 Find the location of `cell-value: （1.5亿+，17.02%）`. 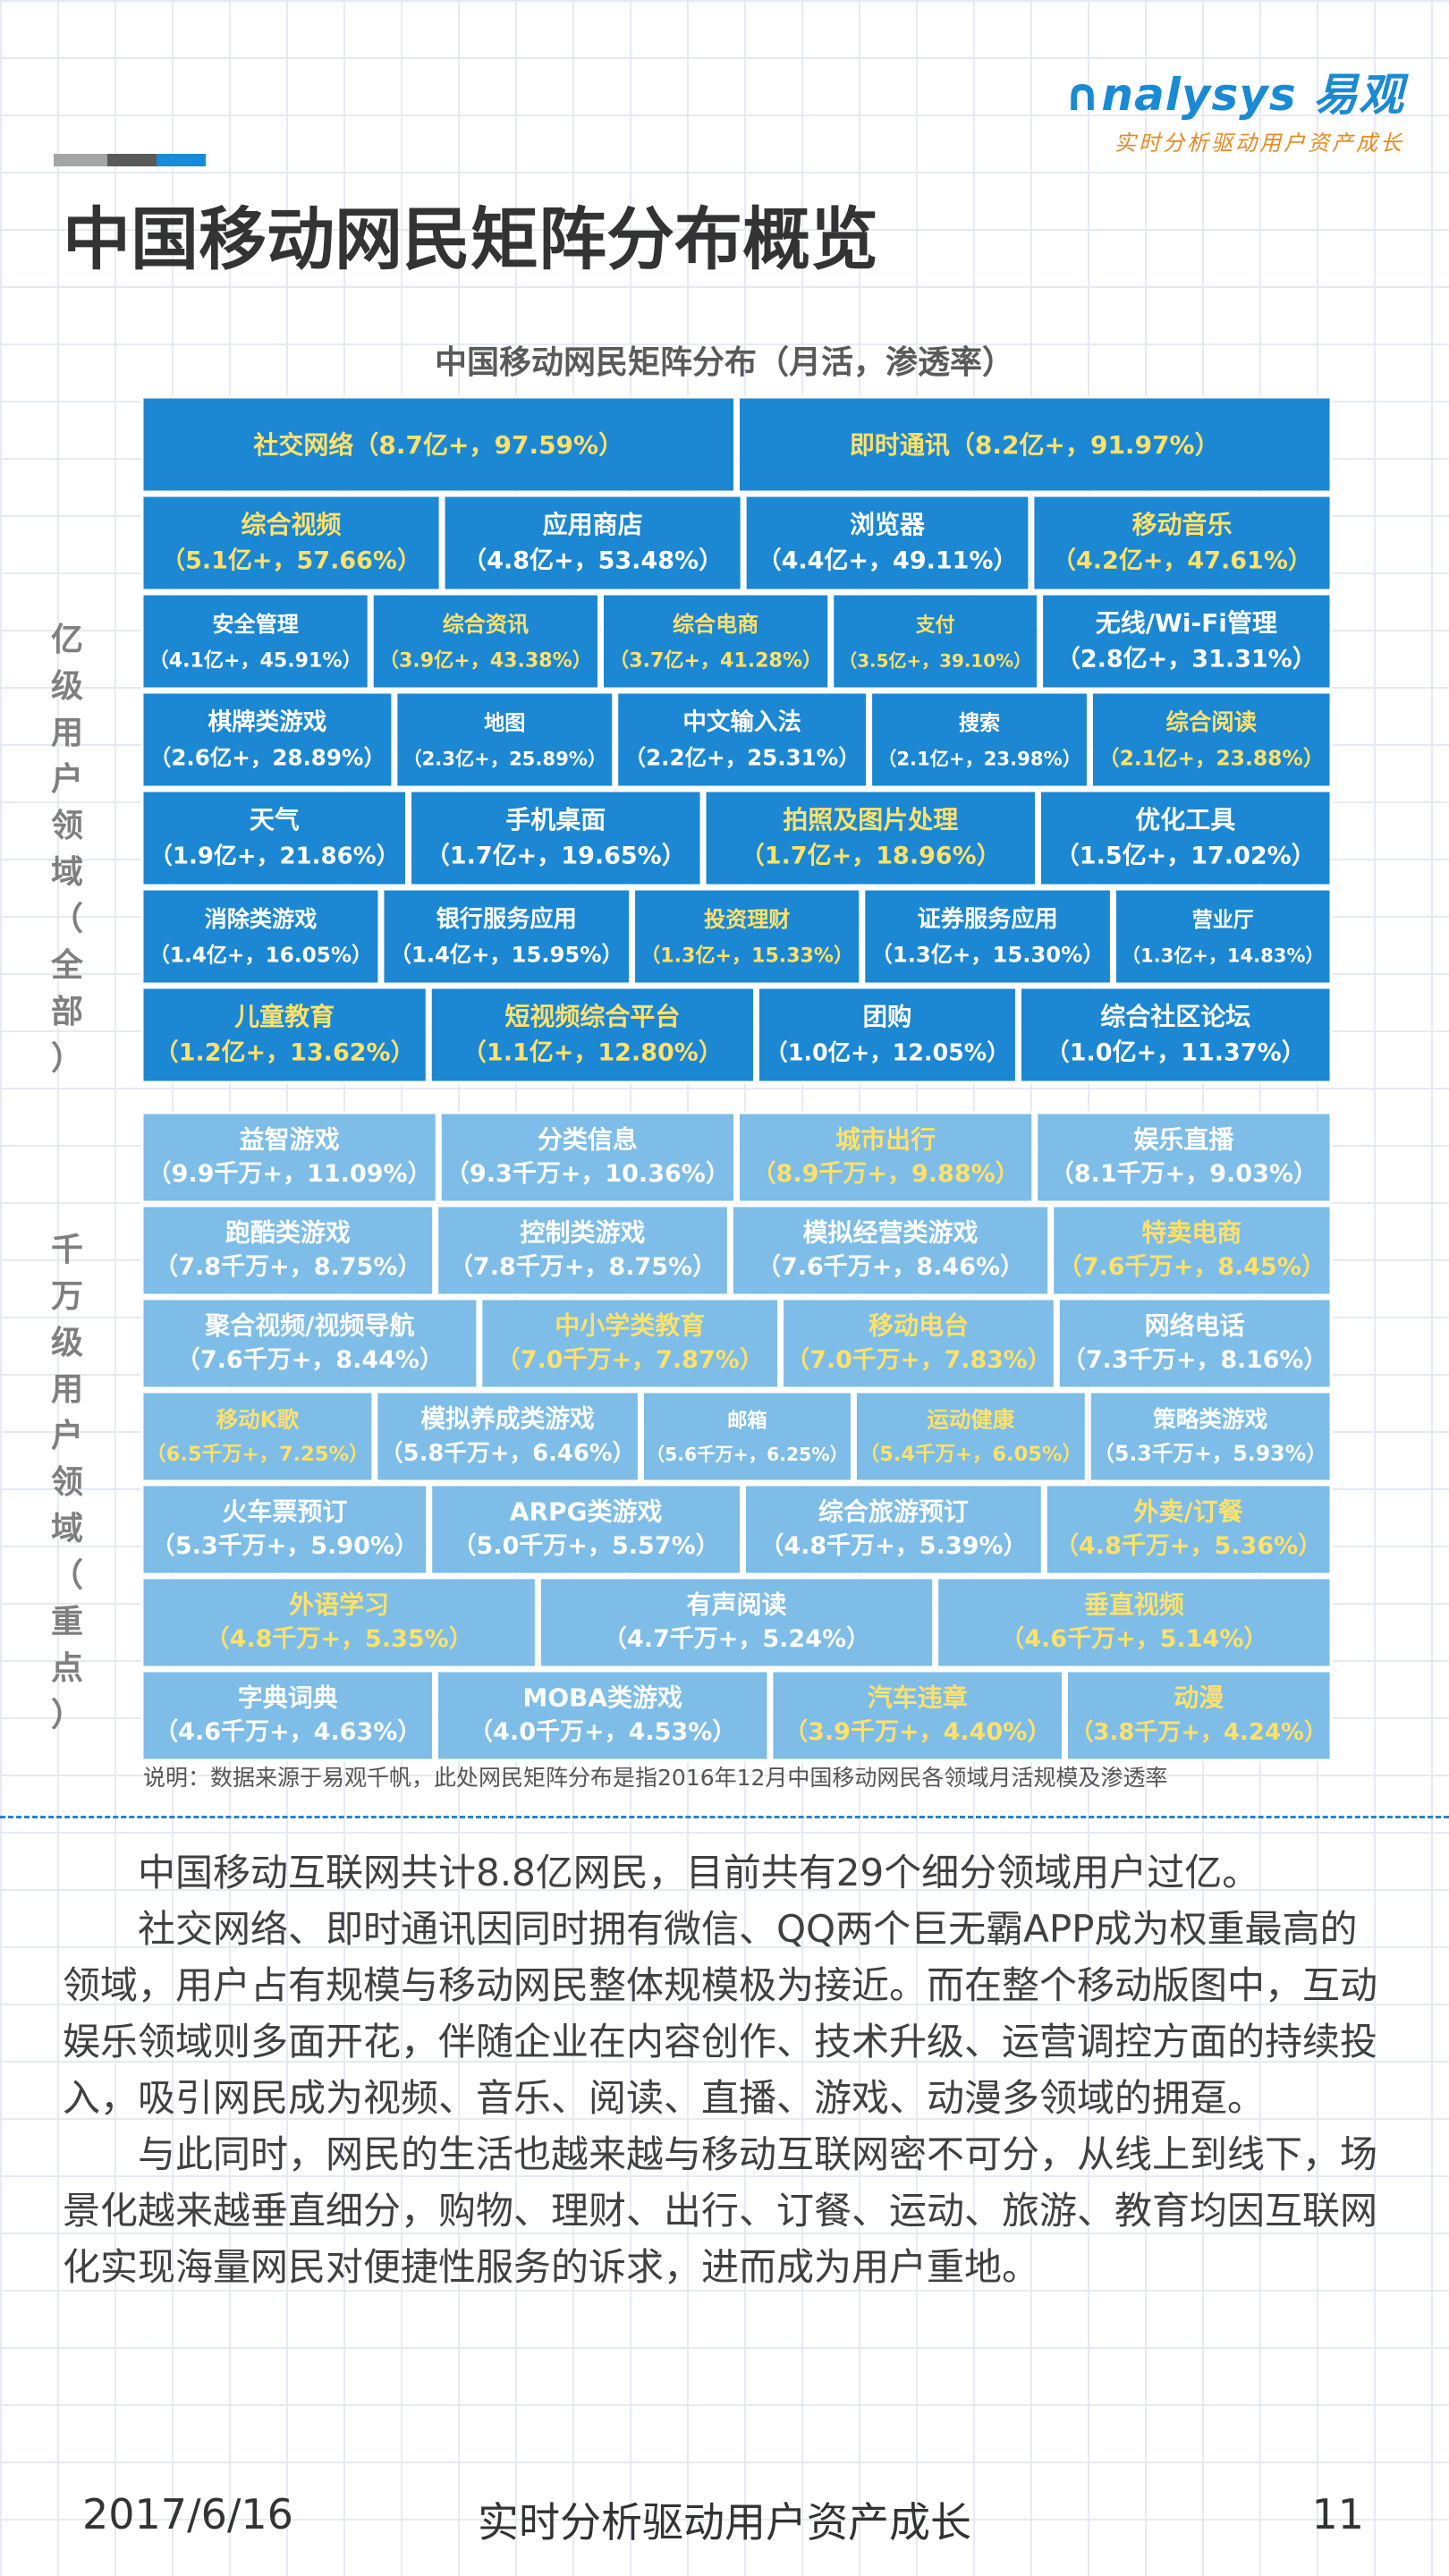

cell-value: （1.5亿+，17.02%） is located at coordinates (1185, 856).